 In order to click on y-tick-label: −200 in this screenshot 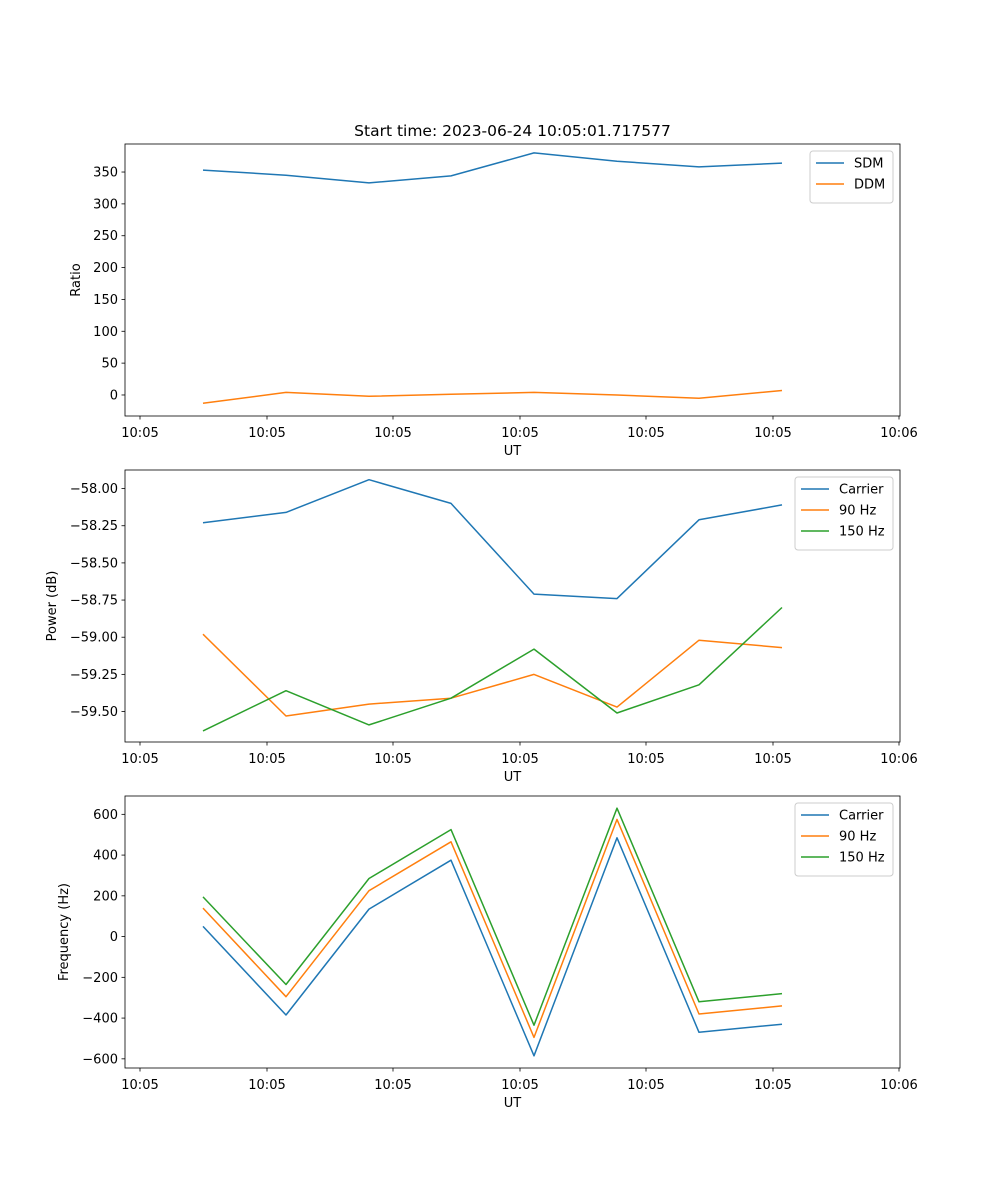, I will do `click(100, 978)`.